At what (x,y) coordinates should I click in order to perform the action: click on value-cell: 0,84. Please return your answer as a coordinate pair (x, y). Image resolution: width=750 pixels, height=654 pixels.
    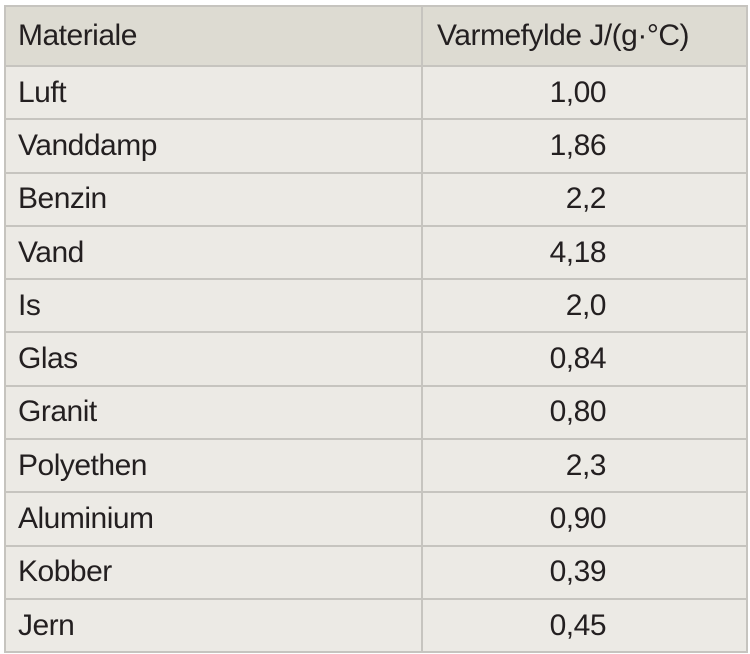
    Looking at the image, I should click on (584, 359).